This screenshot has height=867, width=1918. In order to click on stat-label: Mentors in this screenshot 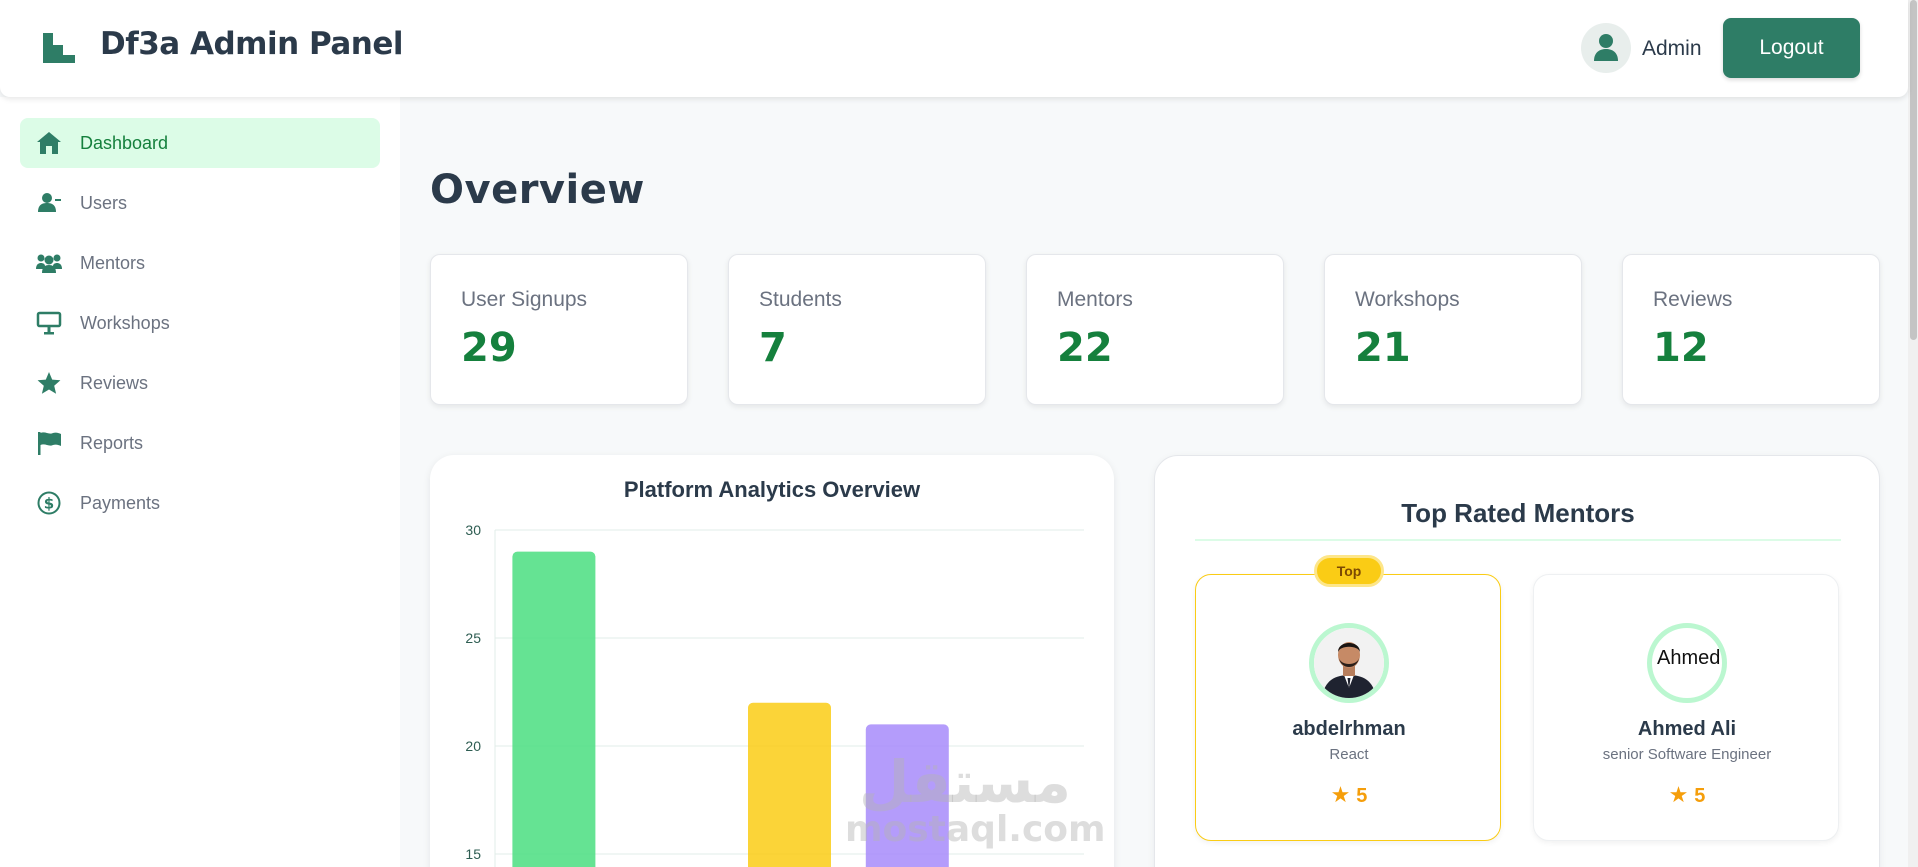, I will do `click(1095, 299)`.